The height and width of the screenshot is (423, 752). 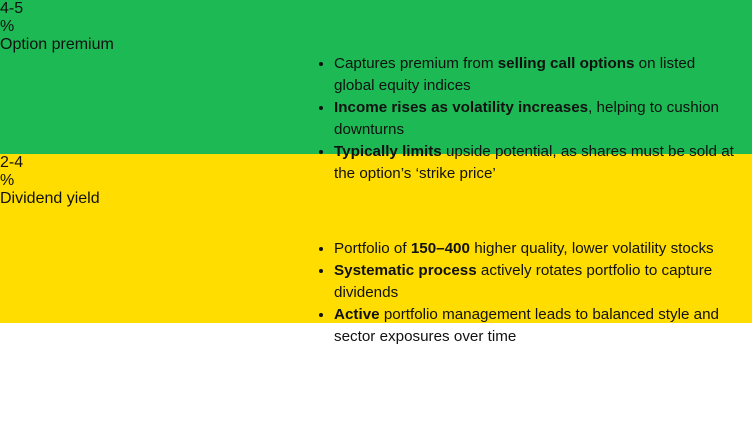 What do you see at coordinates (566, 63) in the screenshot?
I see `bold-text: selling call options` at bounding box center [566, 63].